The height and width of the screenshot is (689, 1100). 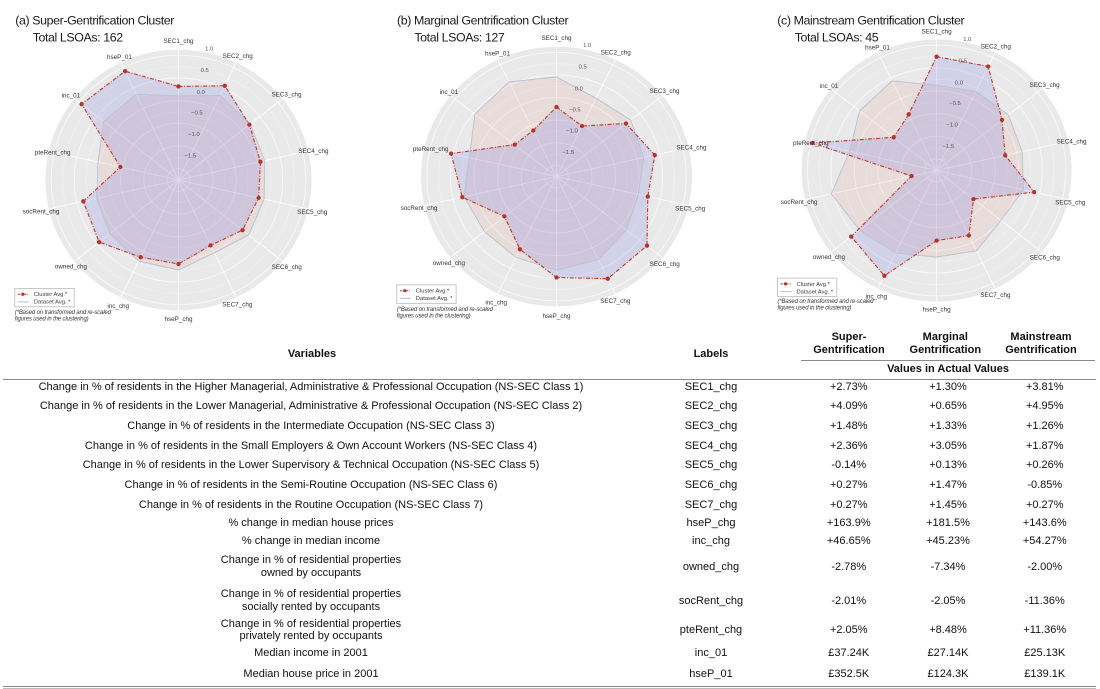 I want to click on svg-text:(c) Mainstream Gentrification: (c) Mainstream Gentrification Cluster, so click(x=870, y=21).